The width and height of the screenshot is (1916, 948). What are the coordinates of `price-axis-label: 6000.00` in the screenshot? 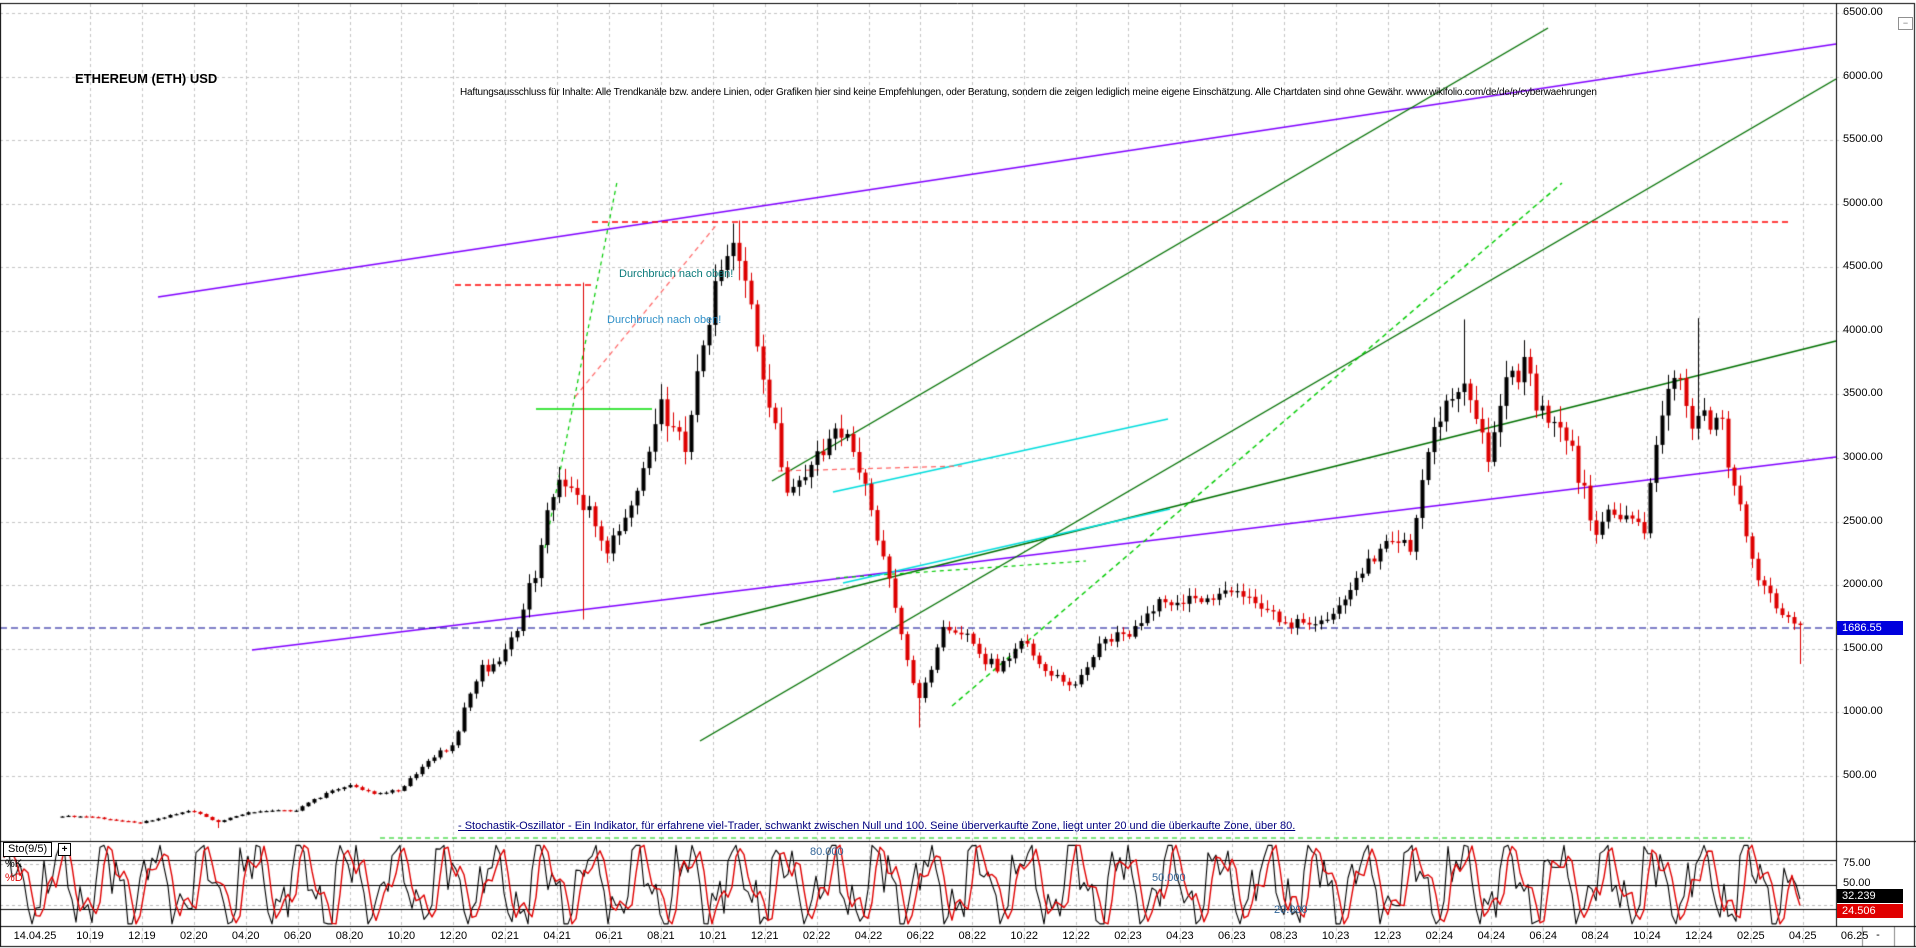 It's located at (1863, 75).